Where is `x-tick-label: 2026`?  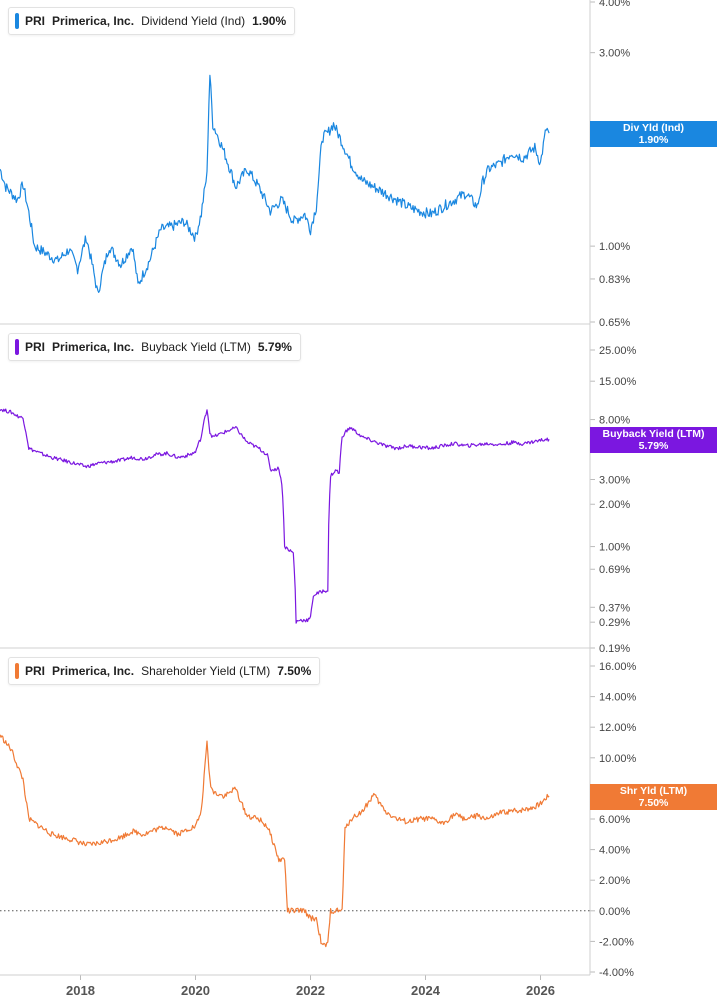 x-tick-label: 2026 is located at coordinates (540, 990).